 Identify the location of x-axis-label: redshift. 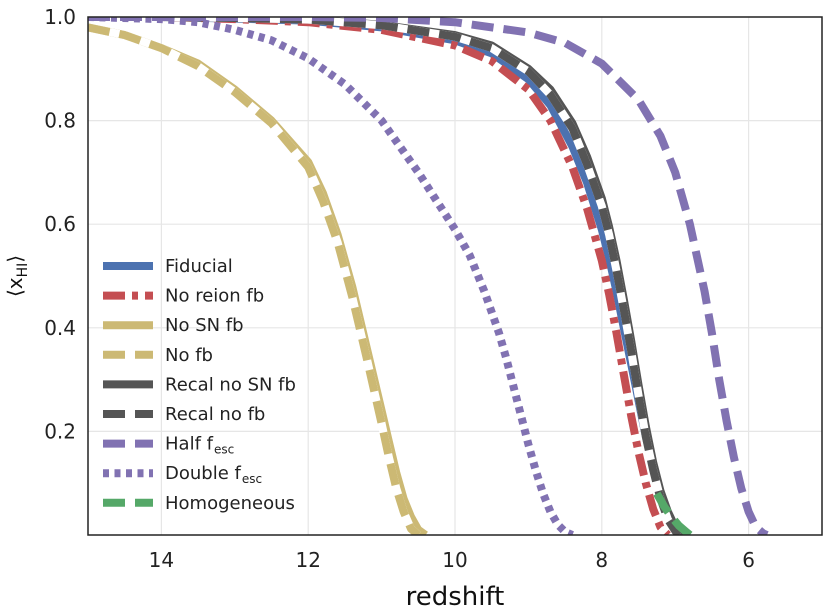
(455, 596).